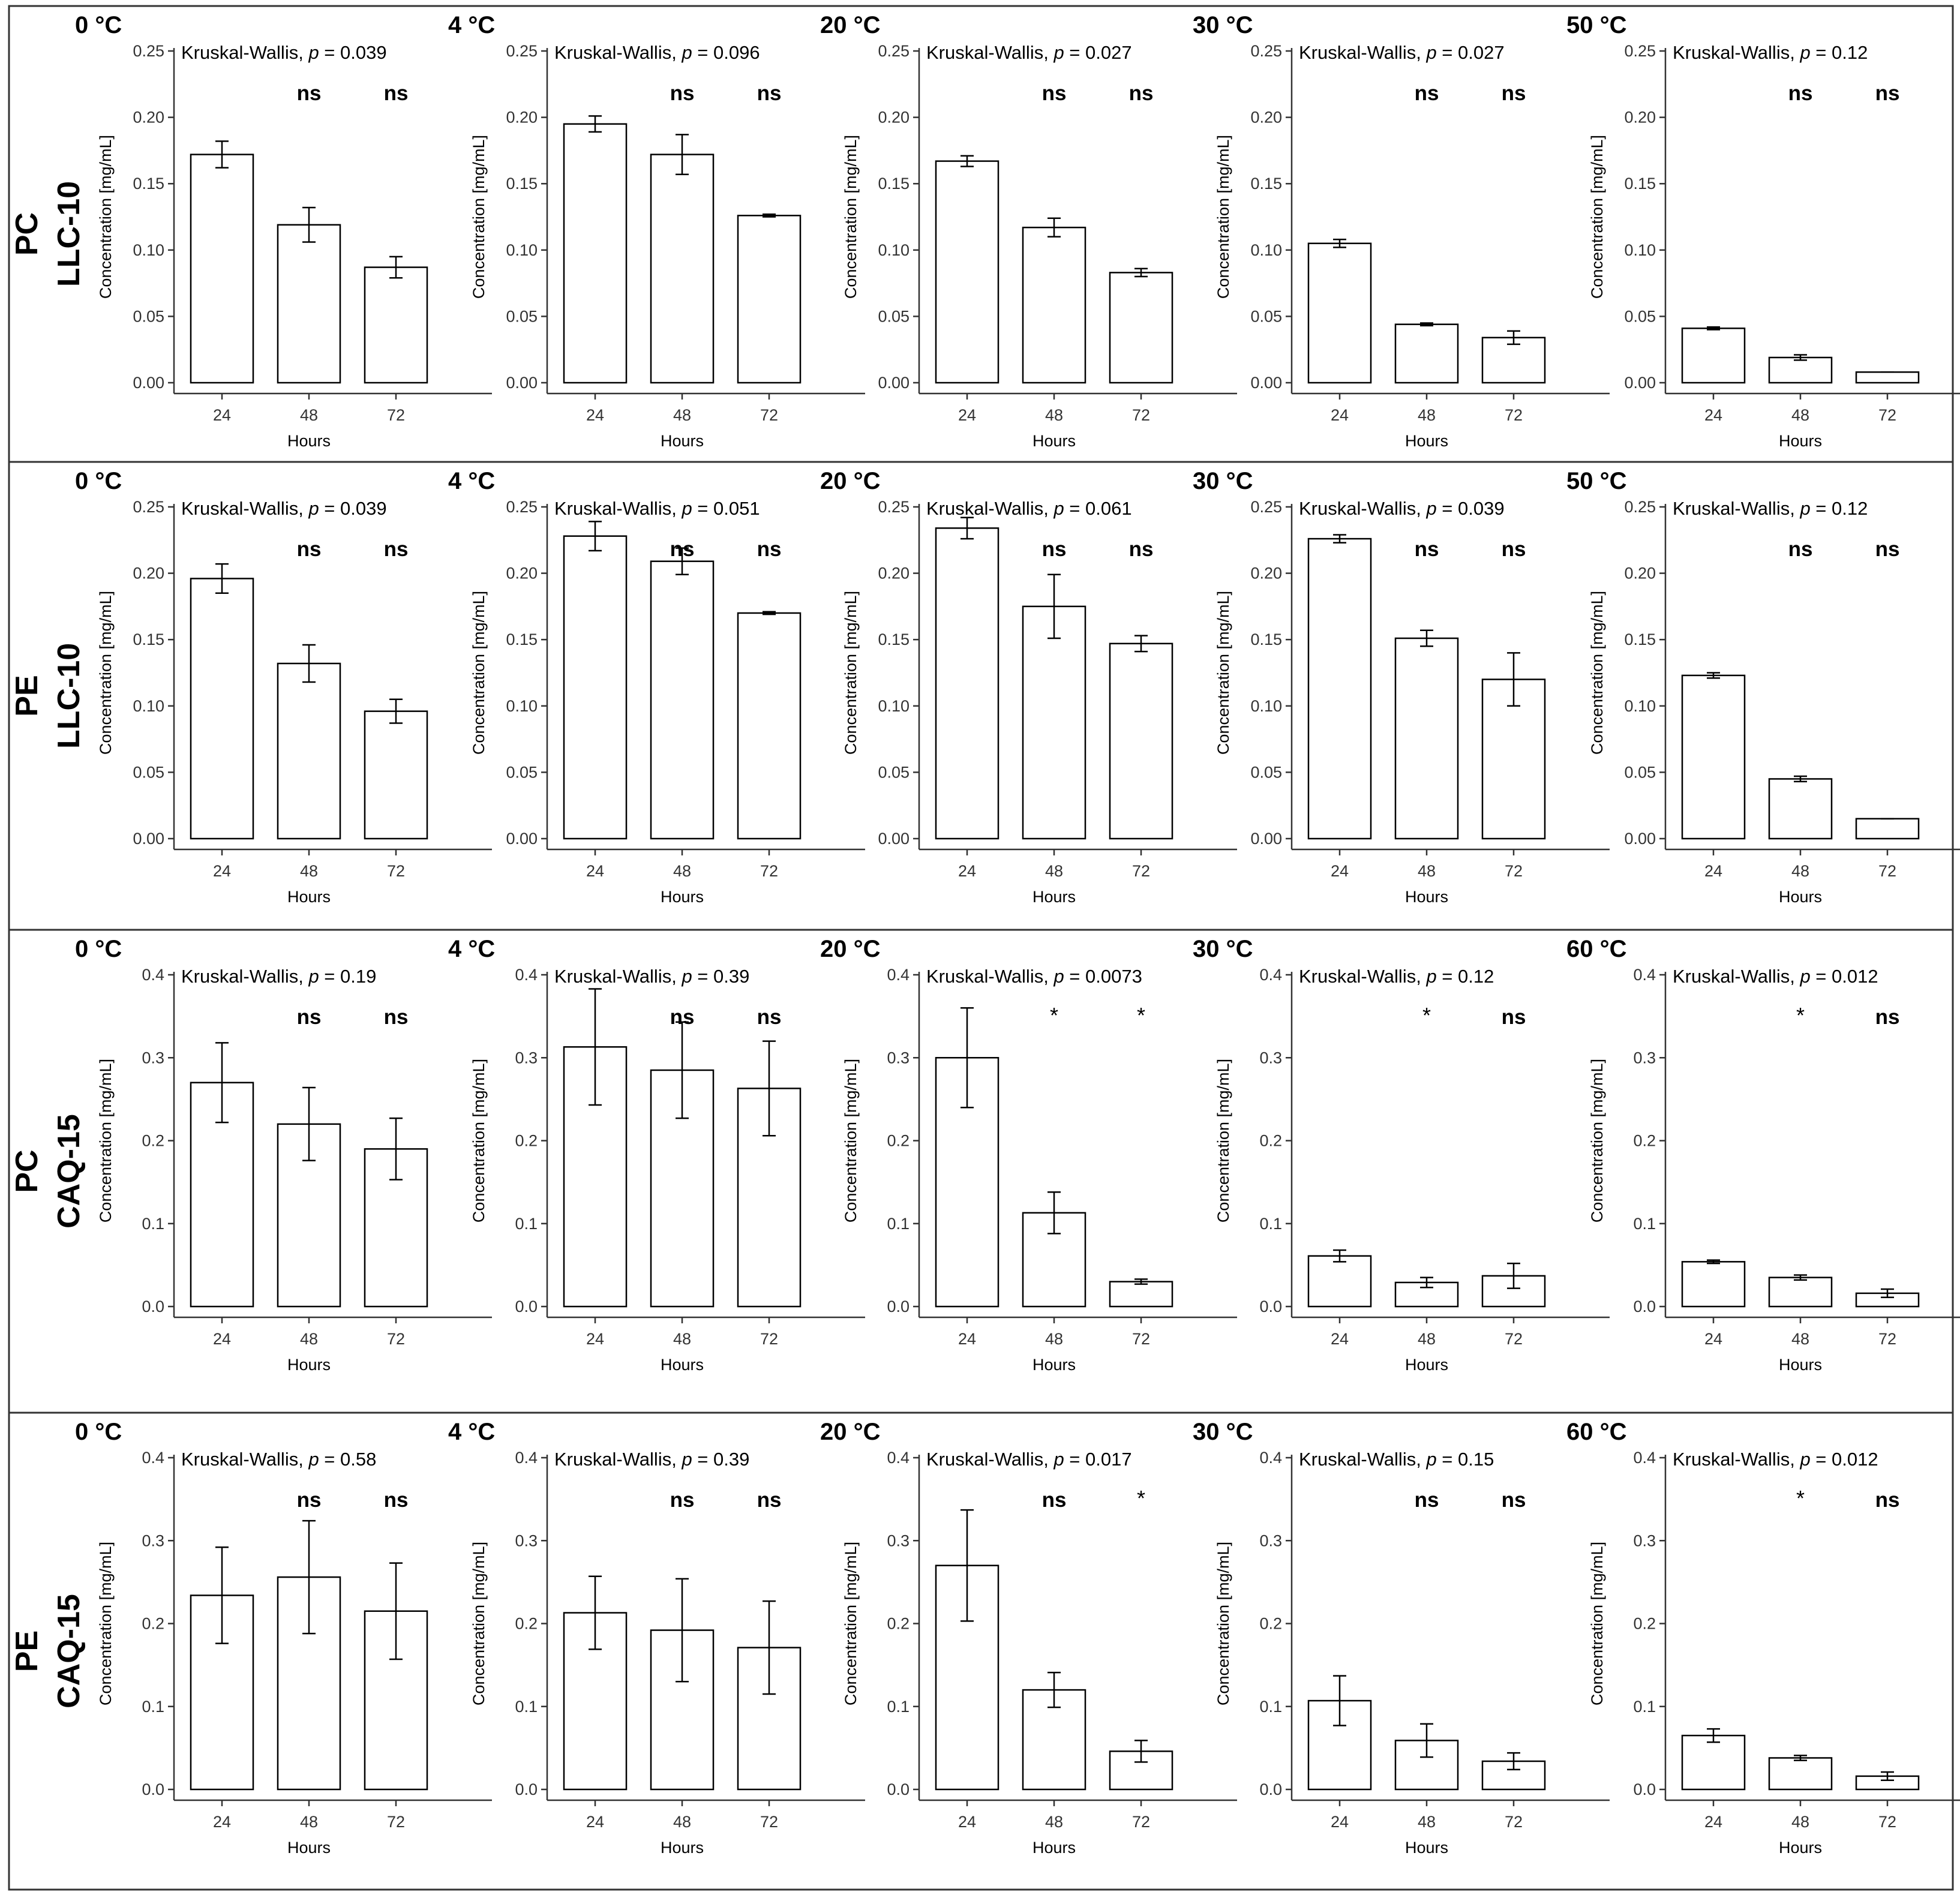  I want to click on p-value: = 0.12, so click(1465, 976).